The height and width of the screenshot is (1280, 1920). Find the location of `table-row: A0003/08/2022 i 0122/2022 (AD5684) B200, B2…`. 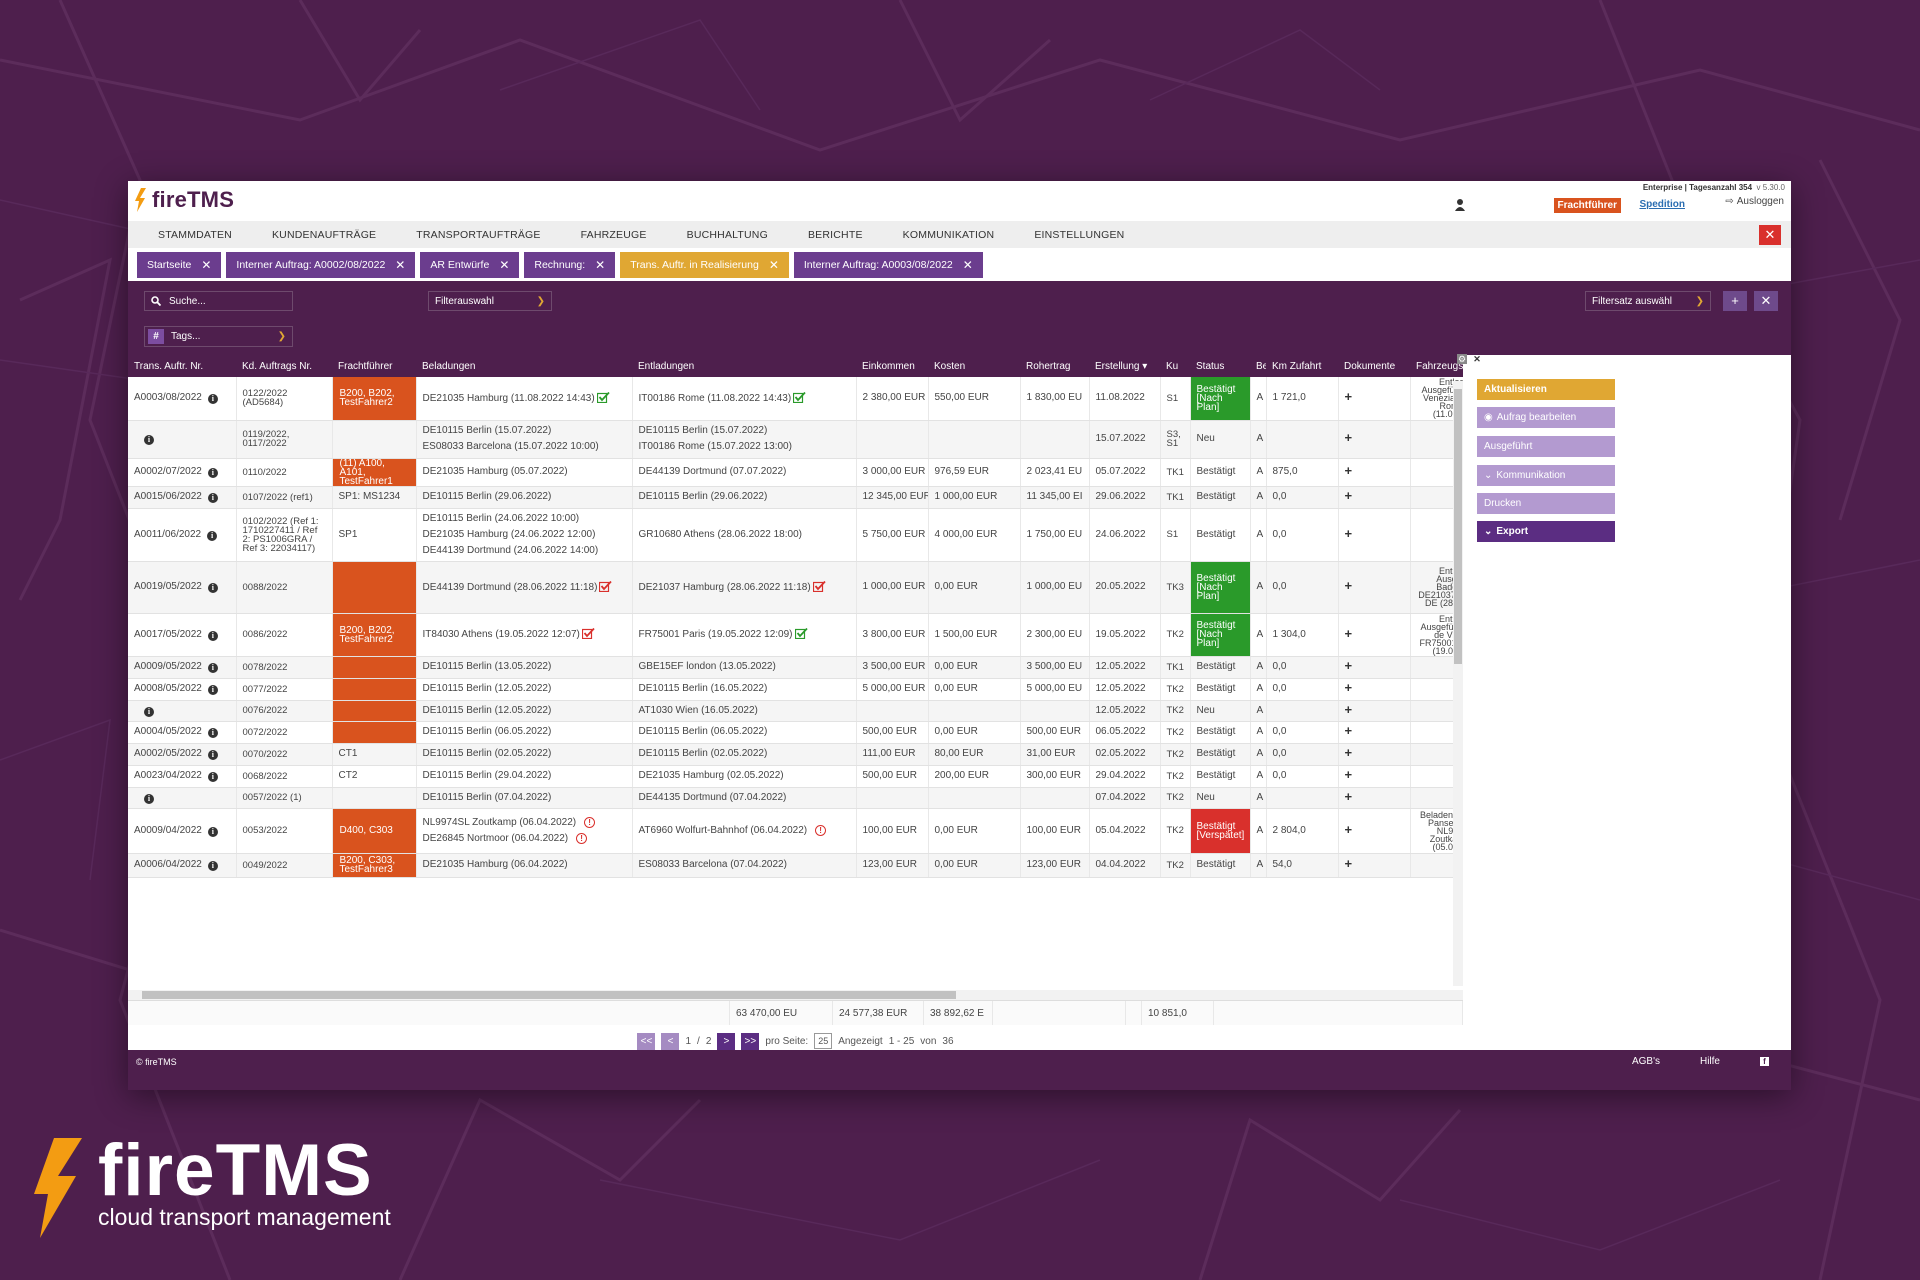

table-row: A0003/08/2022 i 0122/2022 (AD5684) B200, B2… is located at coordinates (795, 399).